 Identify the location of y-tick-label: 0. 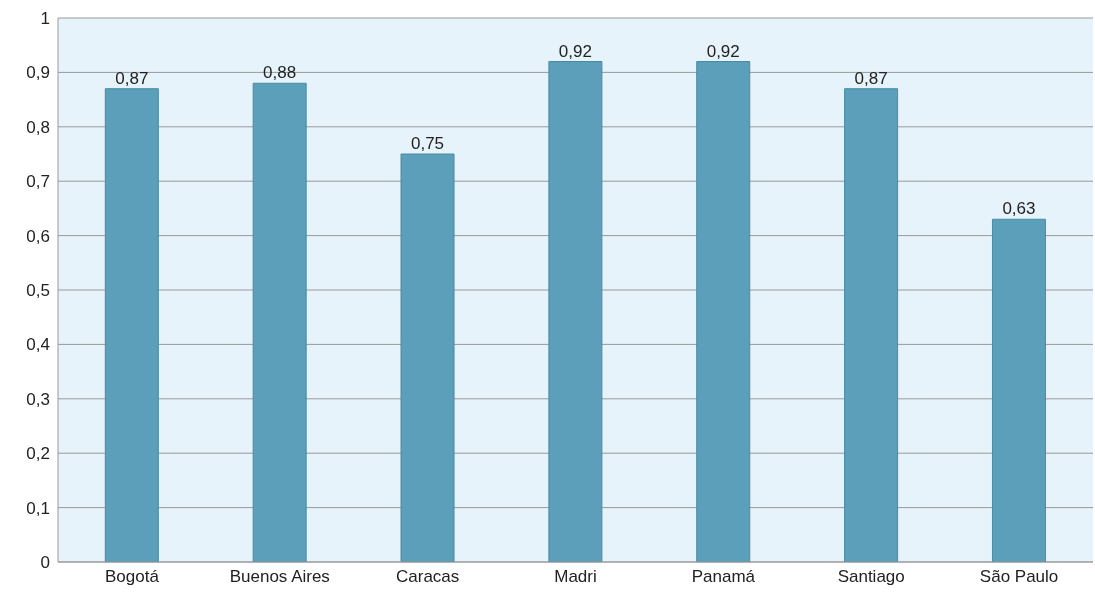
(45, 563).